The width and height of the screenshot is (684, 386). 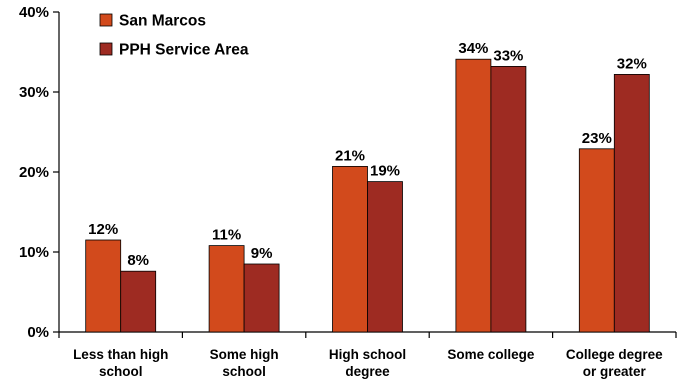 What do you see at coordinates (632, 63) in the screenshot?
I see `data-label: 32%` at bounding box center [632, 63].